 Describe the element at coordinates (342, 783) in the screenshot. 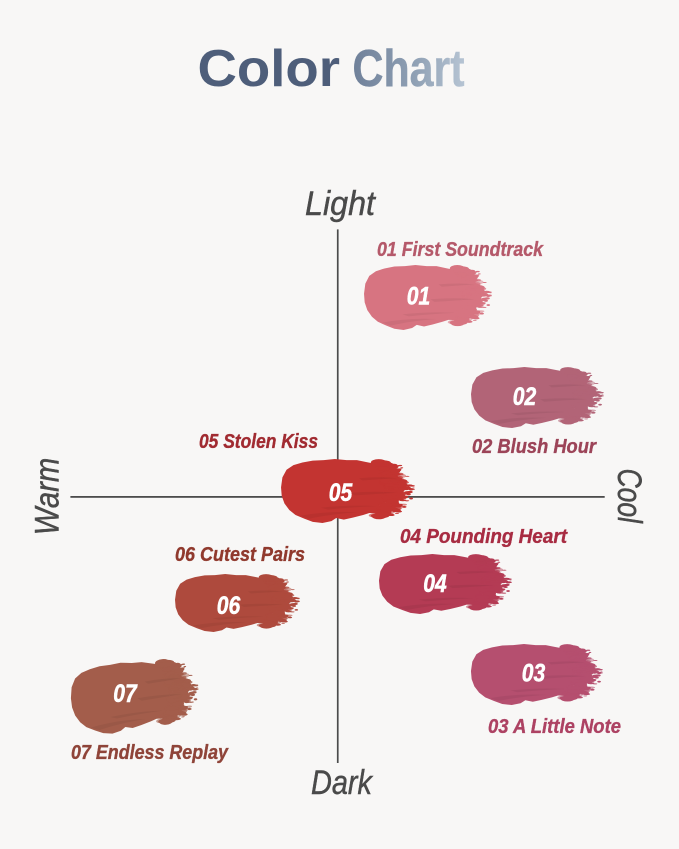

I see `svg-text: Dark` at that location.